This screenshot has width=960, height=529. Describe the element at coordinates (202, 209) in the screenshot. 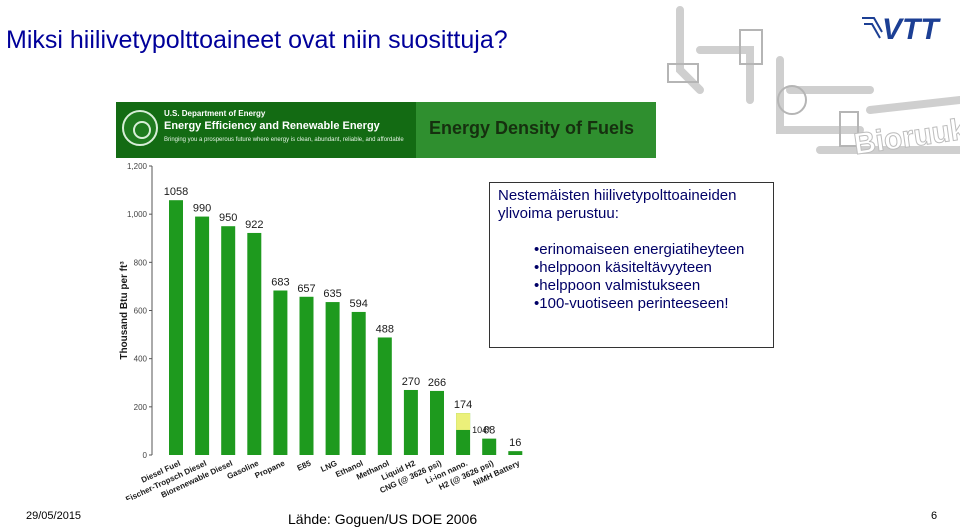

I see `bar-value-label: 990` at that location.